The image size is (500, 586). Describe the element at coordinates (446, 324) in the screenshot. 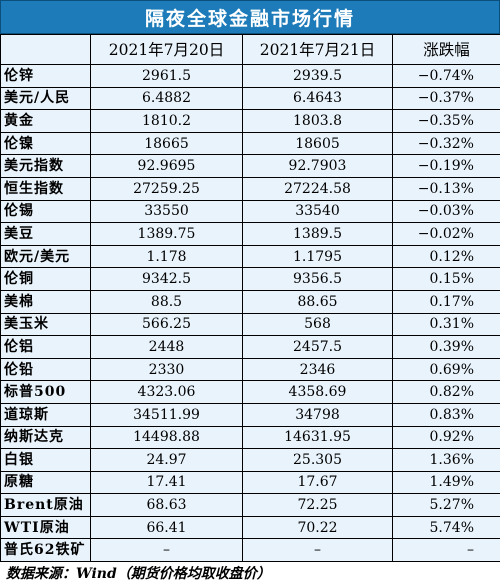

I see `row-change: 0.31%` at that location.